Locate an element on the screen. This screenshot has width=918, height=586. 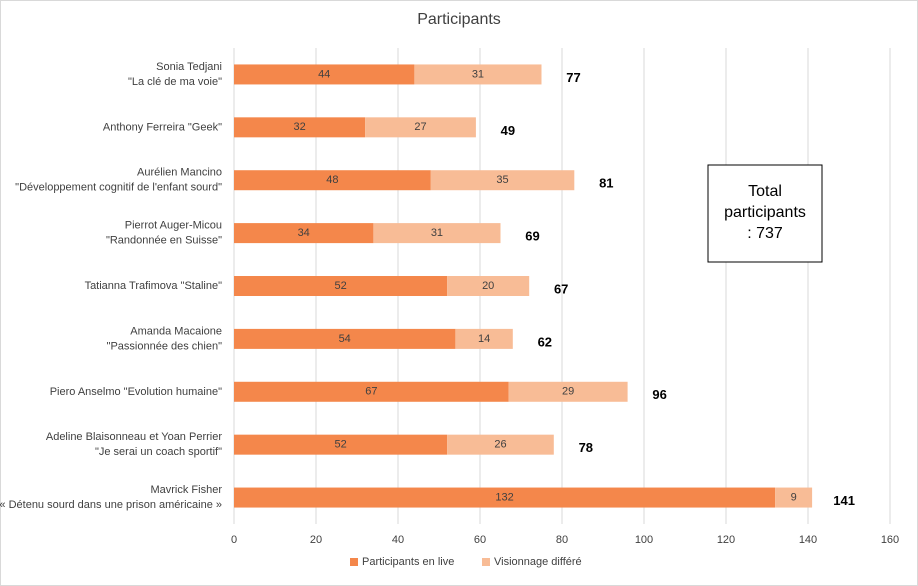
x-tick-label: 160 is located at coordinates (890, 540).